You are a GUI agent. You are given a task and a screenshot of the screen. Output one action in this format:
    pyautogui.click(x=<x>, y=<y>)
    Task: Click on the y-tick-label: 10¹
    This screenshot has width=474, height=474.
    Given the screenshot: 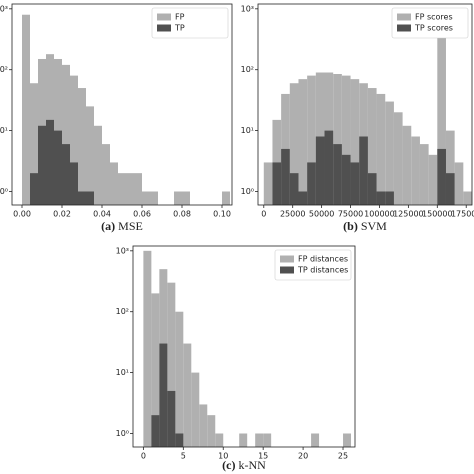 What is the action you would take?
    pyautogui.click(x=122, y=372)
    